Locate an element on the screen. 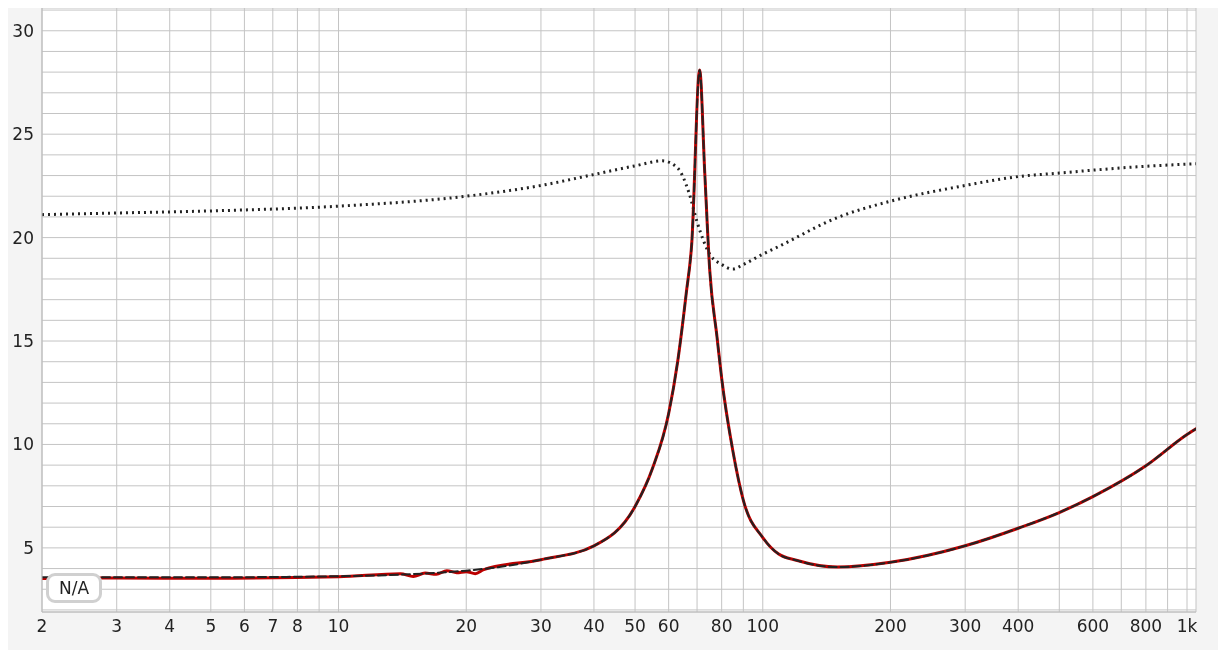  x-tick-label: 5 is located at coordinates (211, 626).